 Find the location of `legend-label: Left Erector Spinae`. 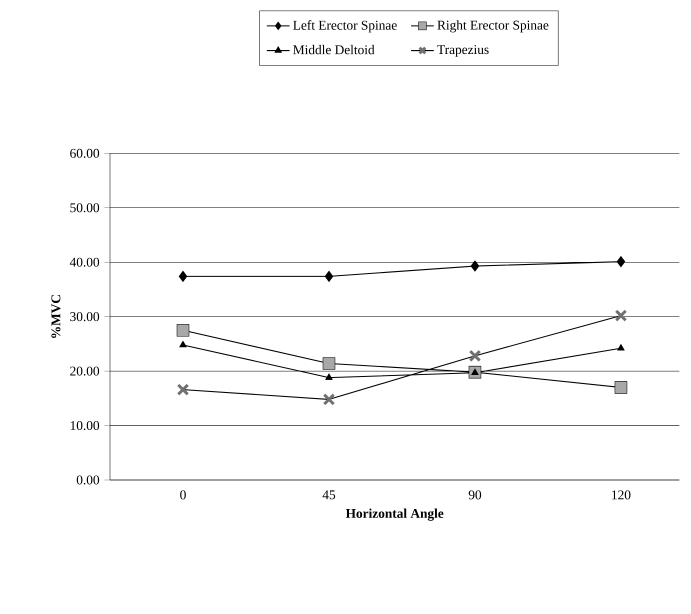

legend-label: Left Erector Spinae is located at coordinates (345, 26).